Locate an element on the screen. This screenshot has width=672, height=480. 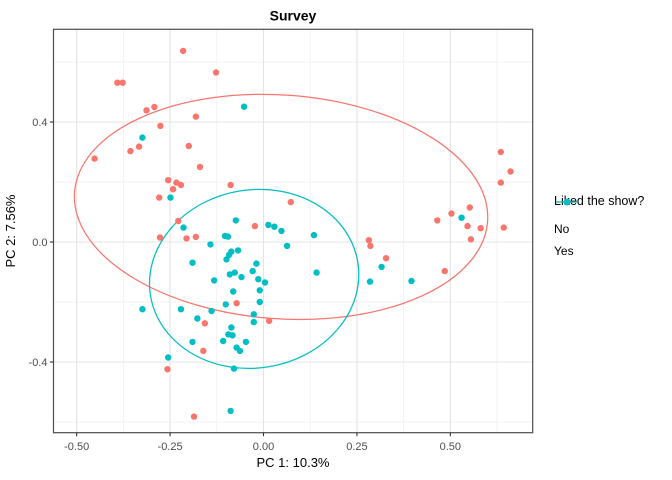
x-tick-label: 0.25 is located at coordinates (356, 447).